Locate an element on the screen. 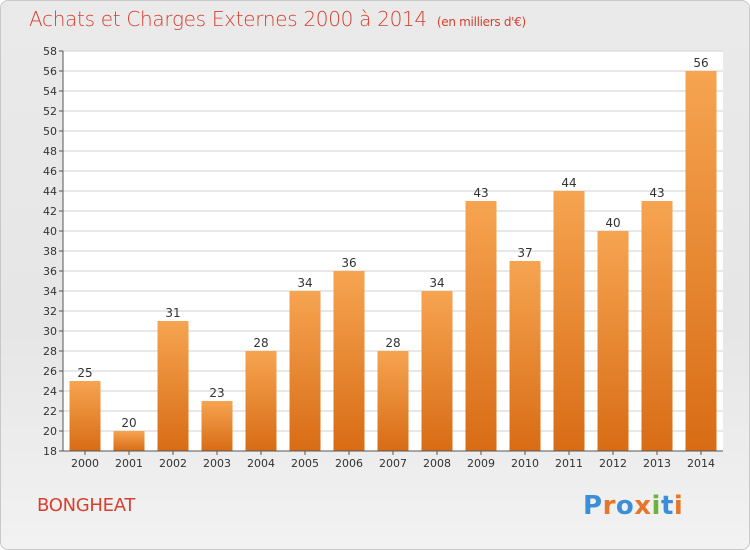 Image resolution: width=750 pixels, height=550 pixels. data-label: 36 is located at coordinates (348, 263).